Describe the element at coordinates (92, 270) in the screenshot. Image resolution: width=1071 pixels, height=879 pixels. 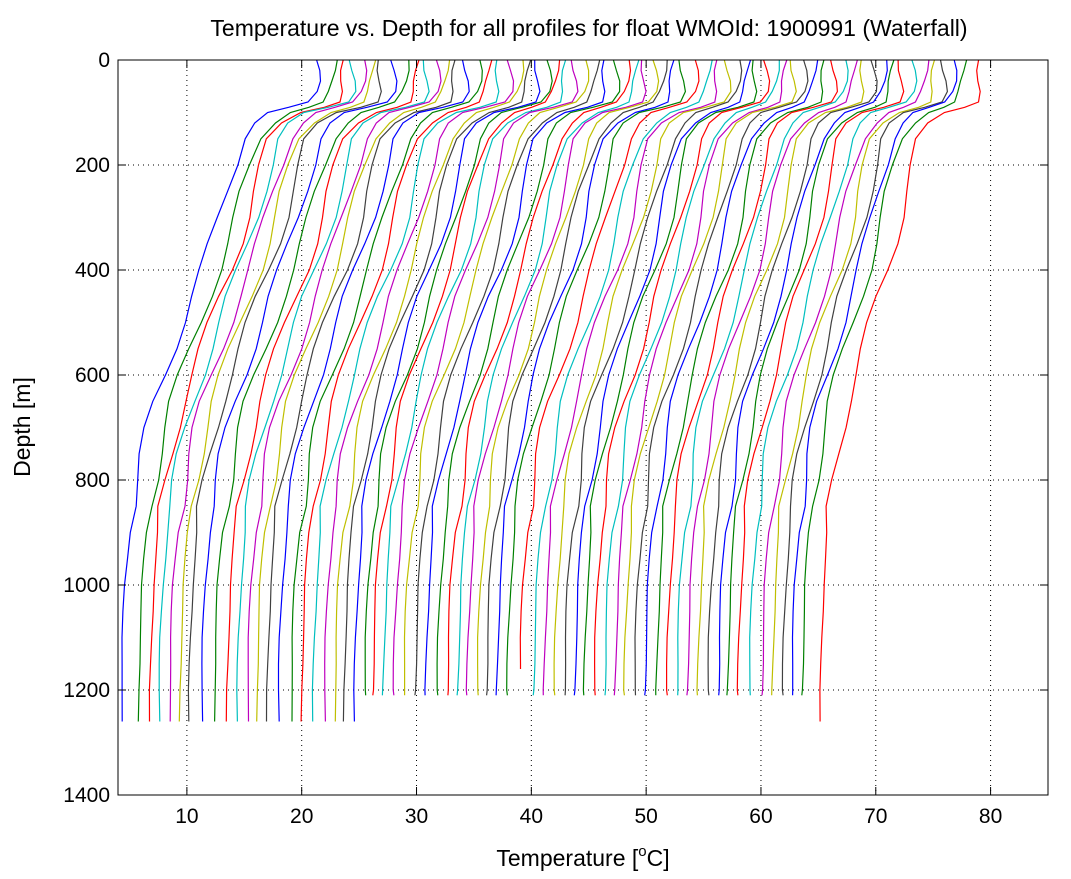
I see `y-tick-label-2: 400` at that location.